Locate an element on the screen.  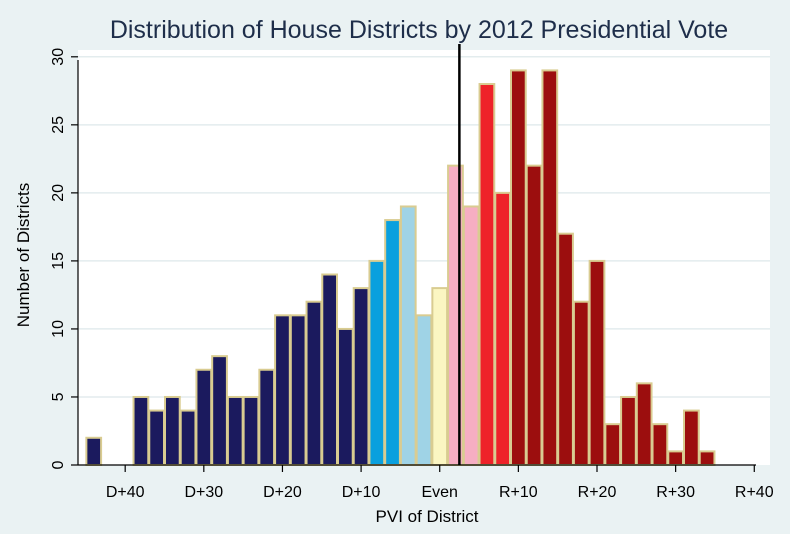
x-axis-ticks: D+40 D+30 D+20 D+10 Even R+10 R+20 R+30 R+40 is located at coordinates (440, 483).